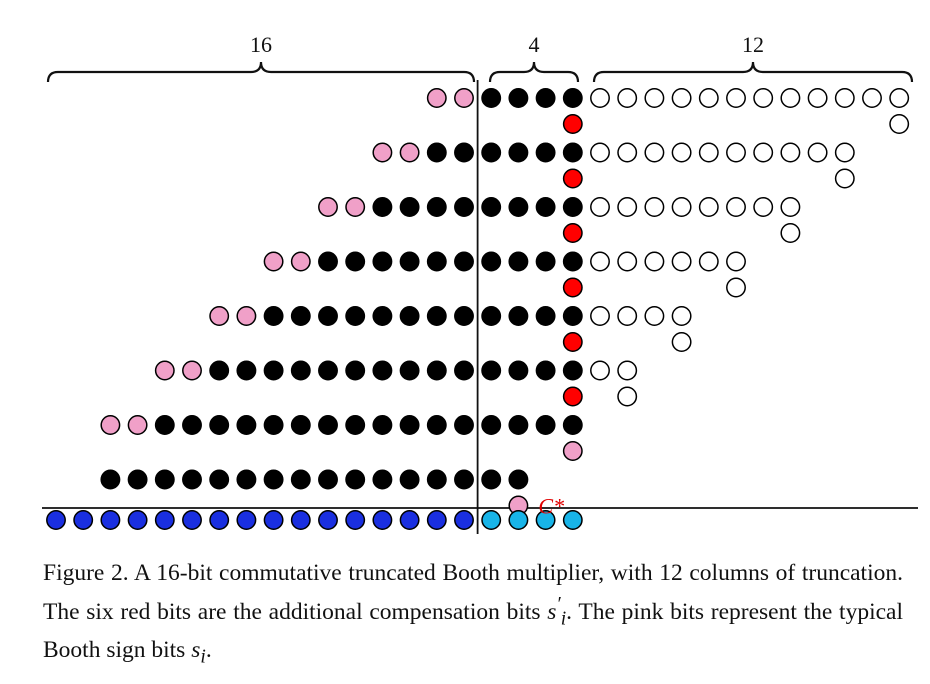 The width and height of the screenshot is (930, 684). I want to click on brace-label-16: 16, so click(261, 44).